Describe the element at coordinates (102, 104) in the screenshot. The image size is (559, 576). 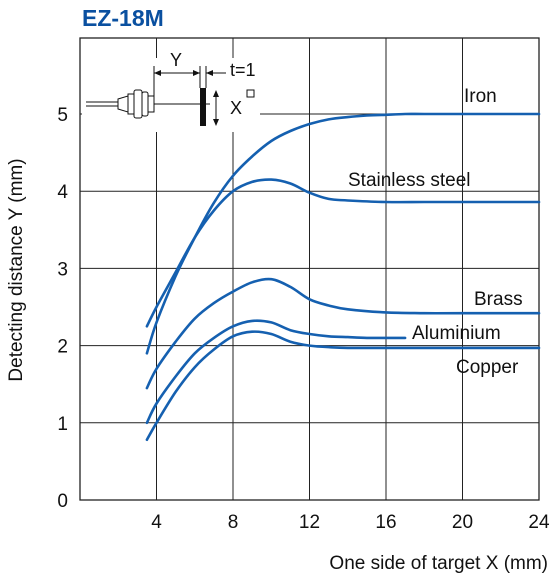
I see `cable-icon` at that location.